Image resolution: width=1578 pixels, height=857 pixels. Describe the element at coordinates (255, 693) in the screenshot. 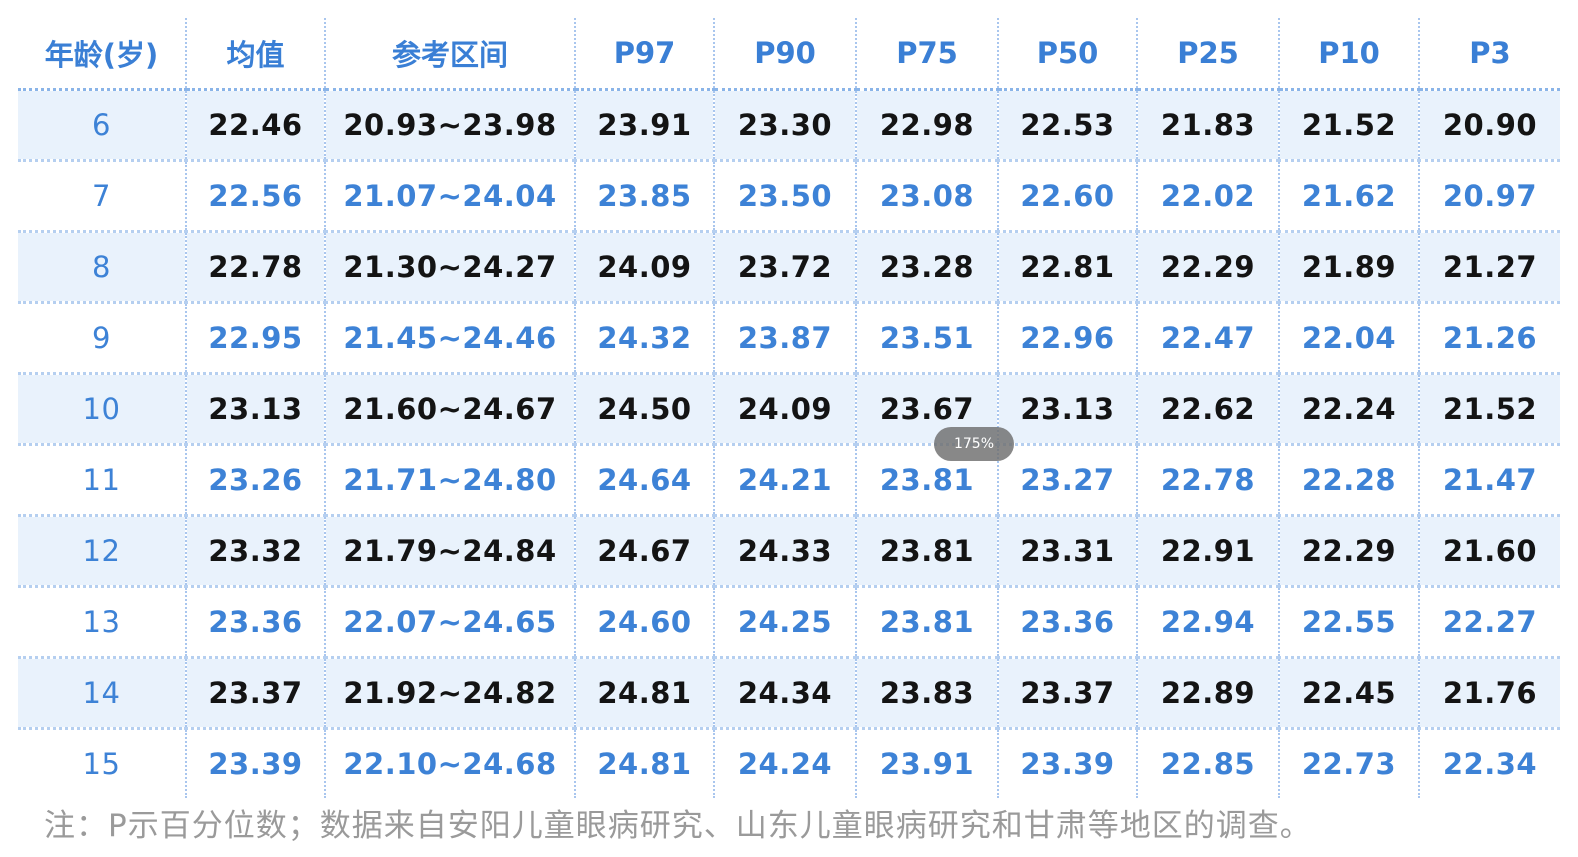

I see `cell-mean: 23.37` at that location.